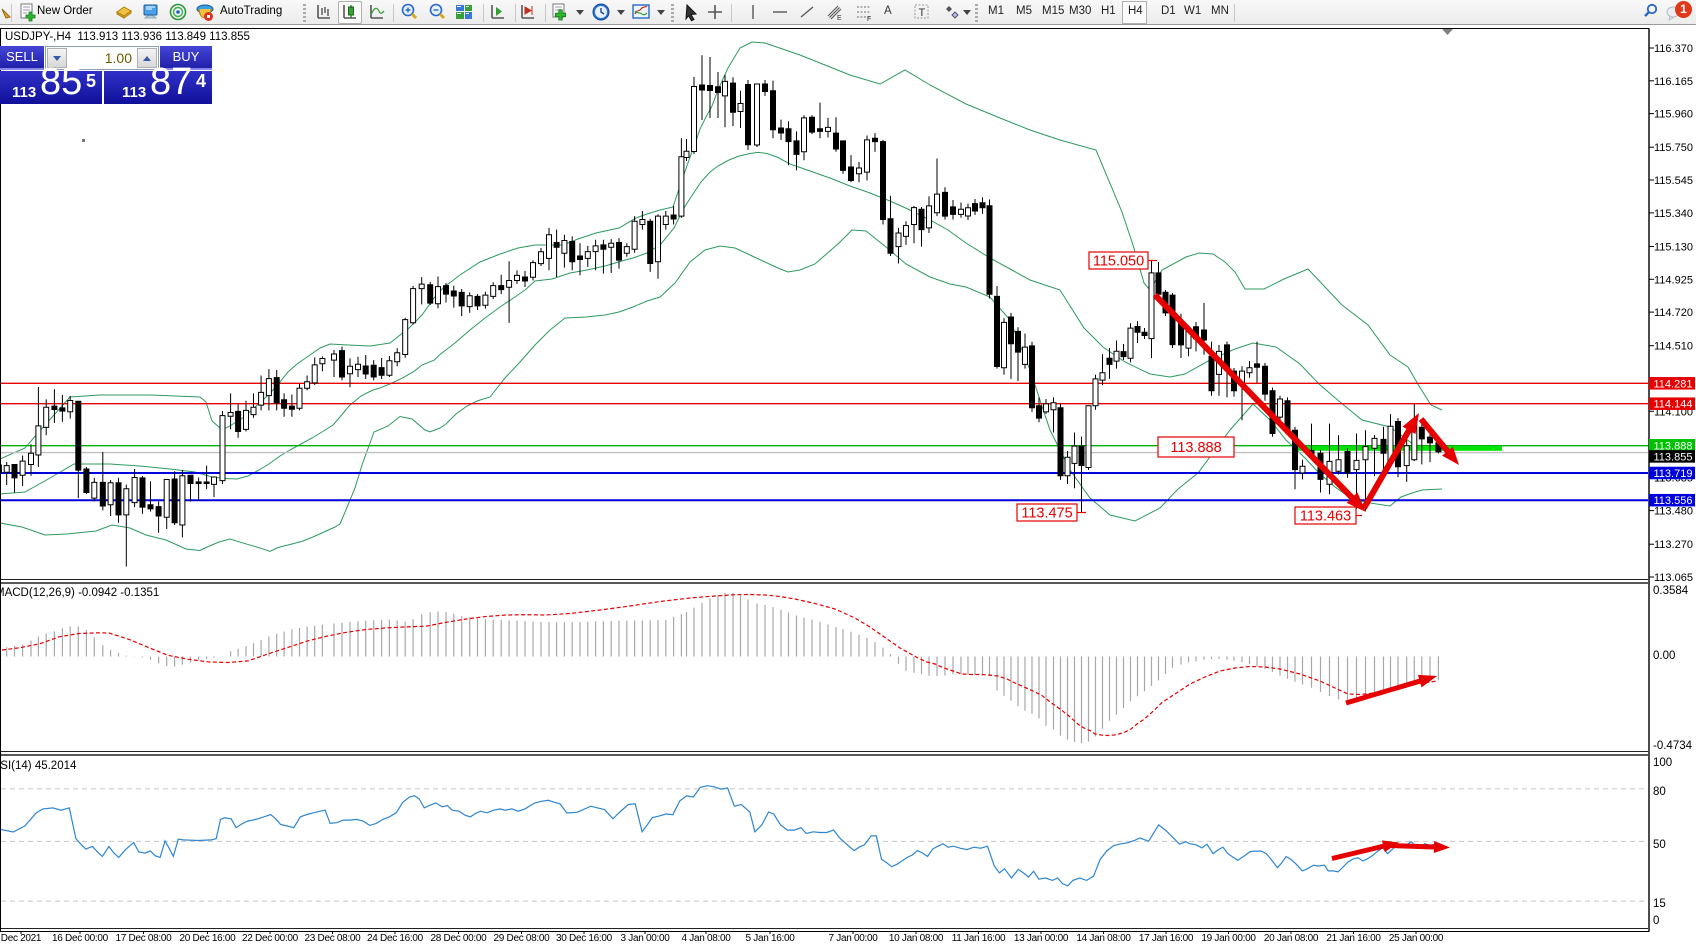  I want to click on svg-text: 113.719, so click(1673, 474).